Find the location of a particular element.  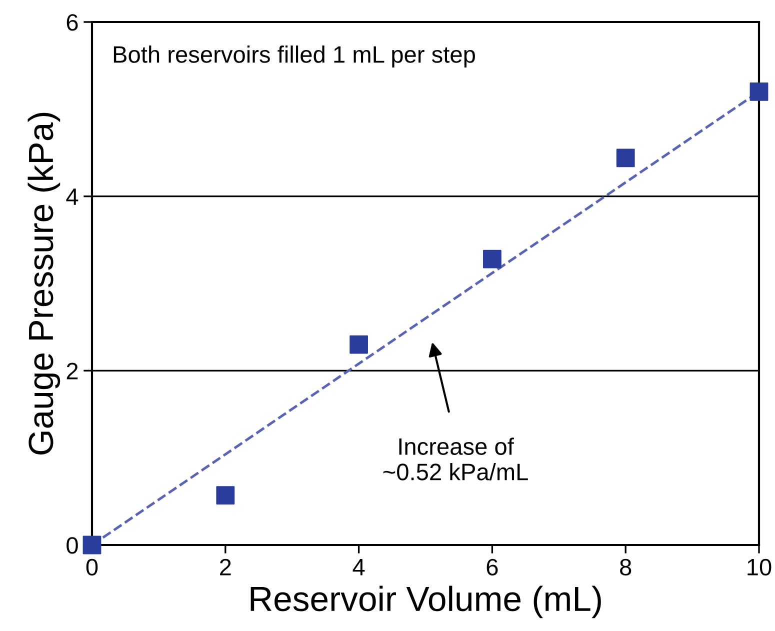

x-axis-title: Reservoir Volume (mL) is located at coordinates (425, 602).